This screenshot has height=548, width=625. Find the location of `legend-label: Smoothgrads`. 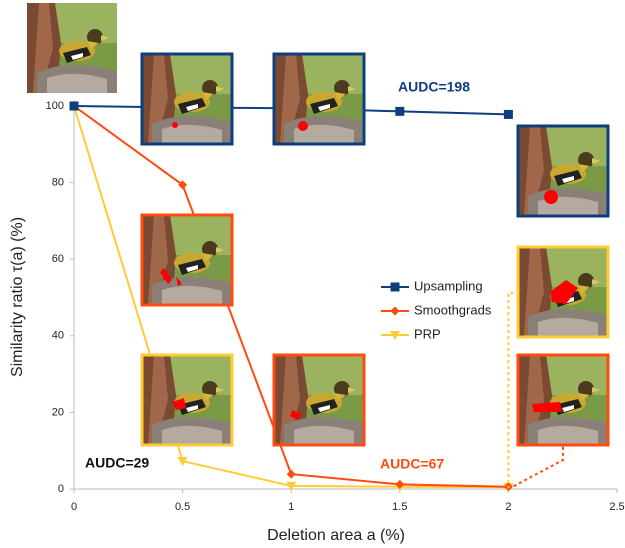

legend-label: Smoothgrads is located at coordinates (453, 309).